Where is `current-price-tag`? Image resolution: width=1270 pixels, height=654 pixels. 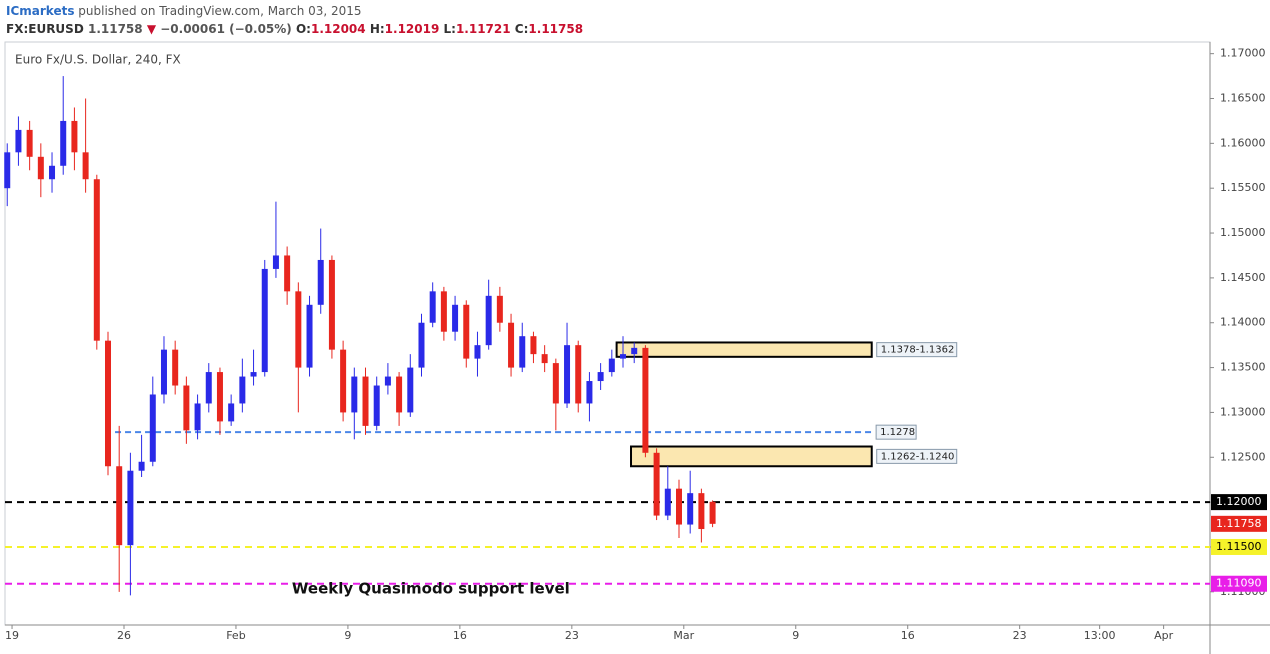 current-price-tag is located at coordinates (1239, 523).